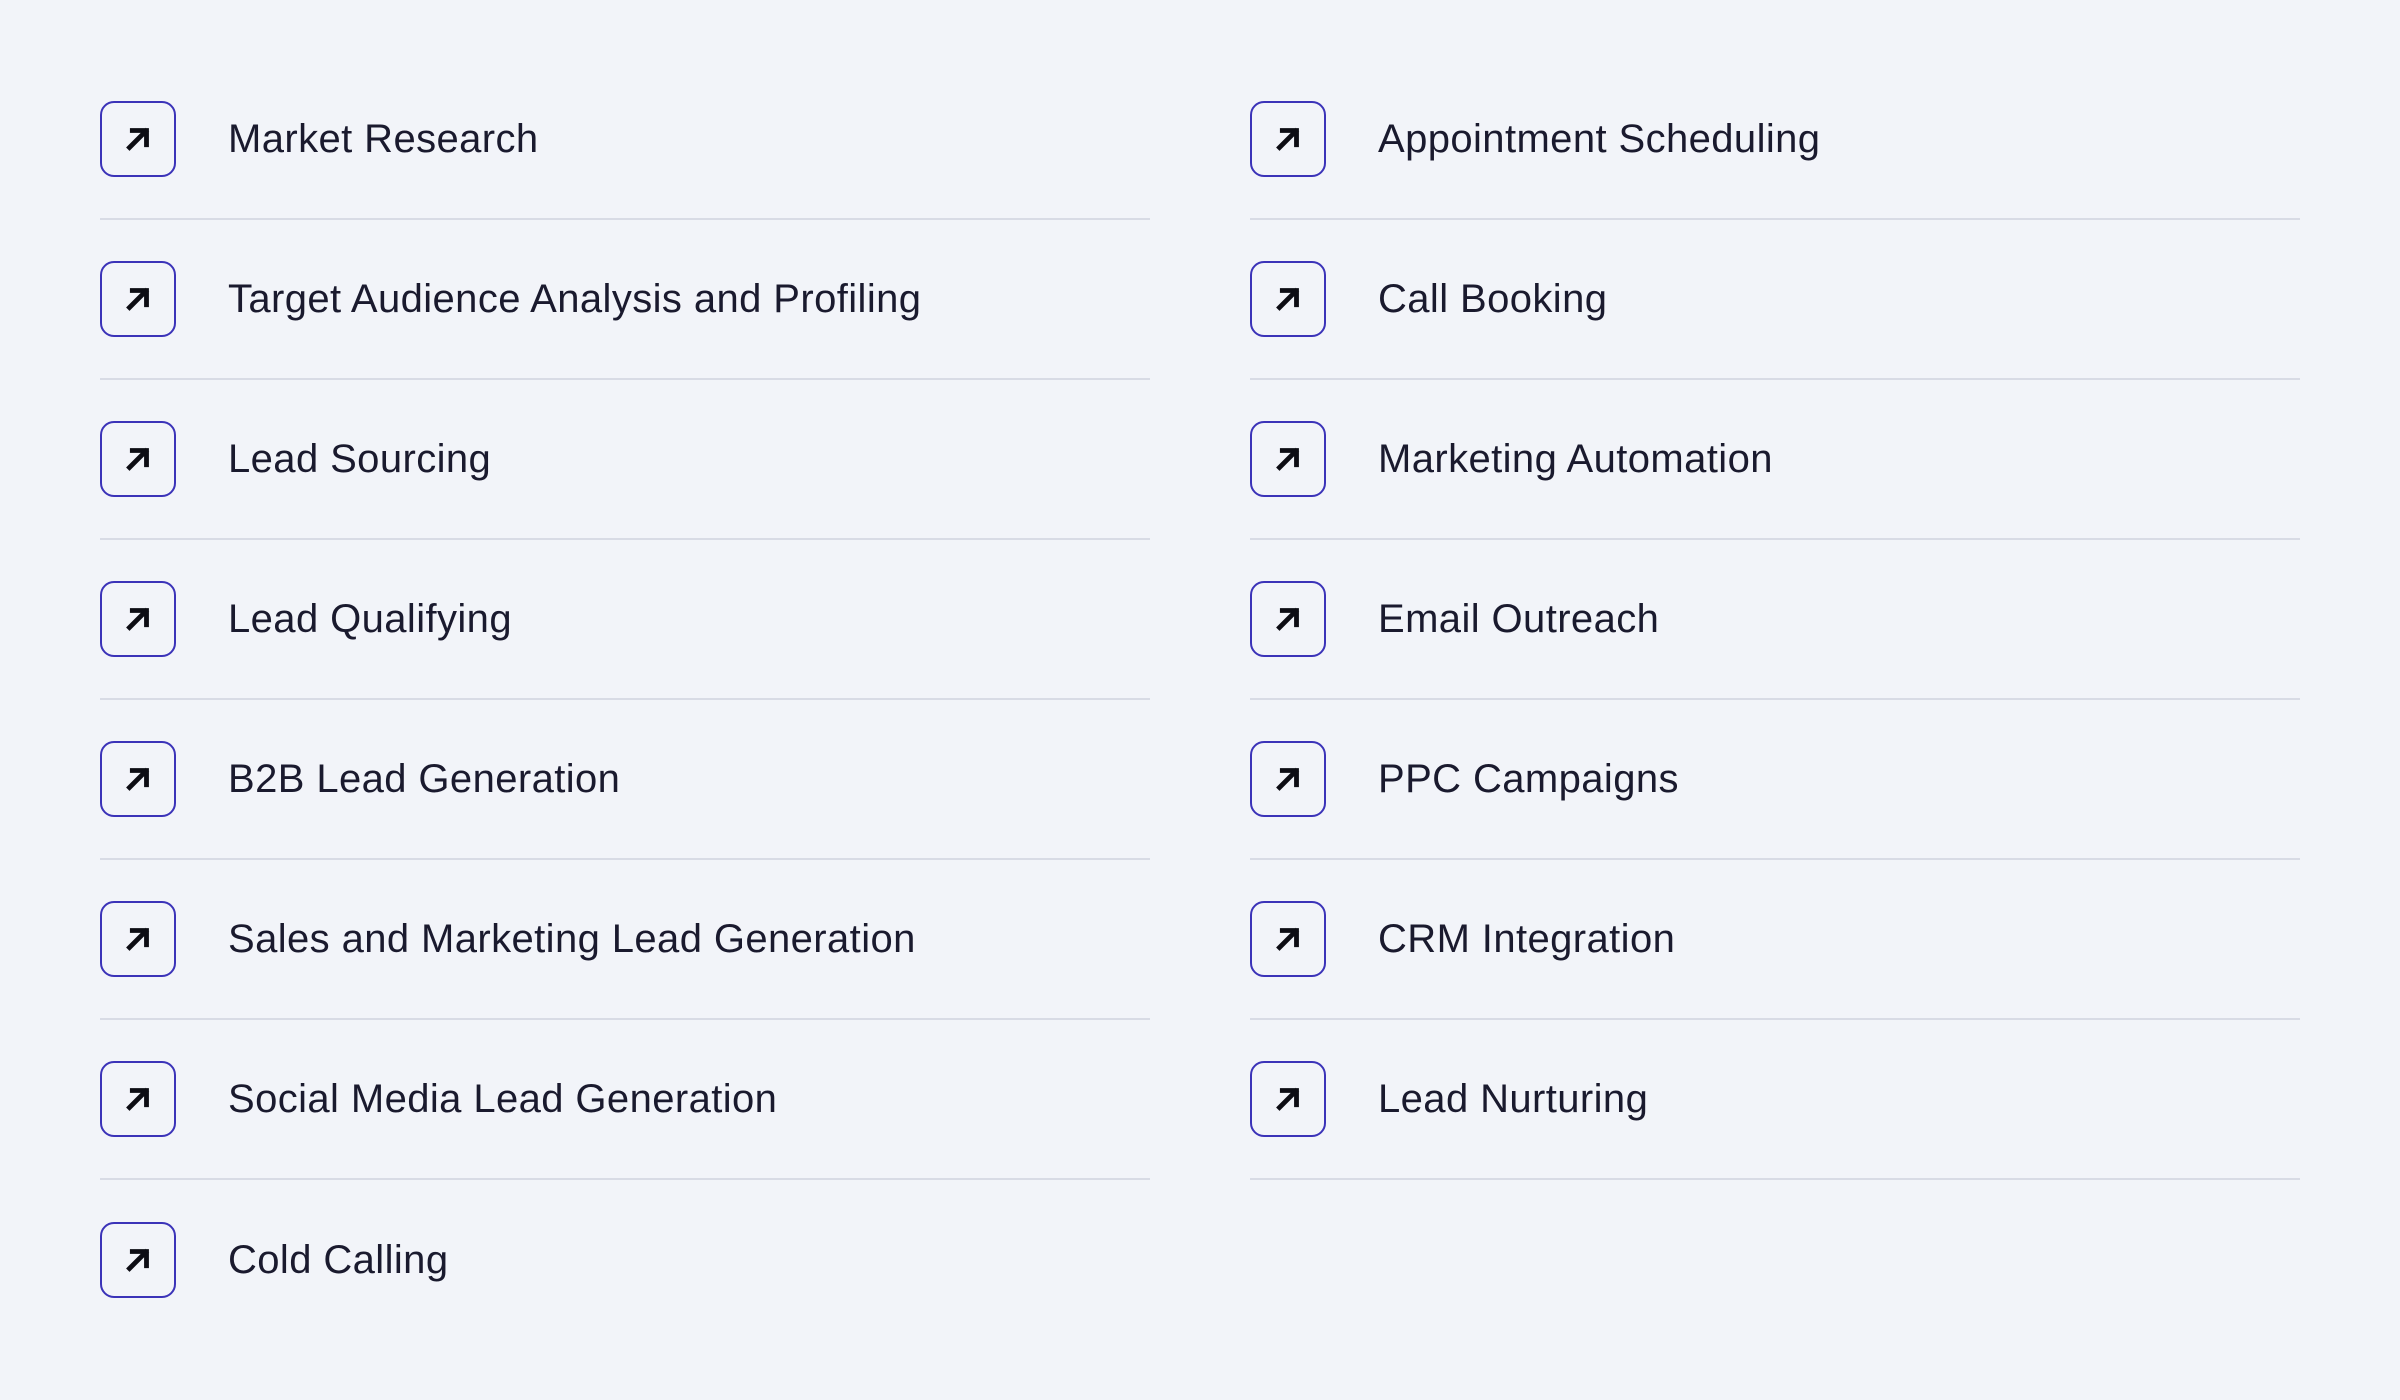 The image size is (2400, 1400). I want to click on service-item-label: Sales and Marketing Lead Generation, so click(572, 938).